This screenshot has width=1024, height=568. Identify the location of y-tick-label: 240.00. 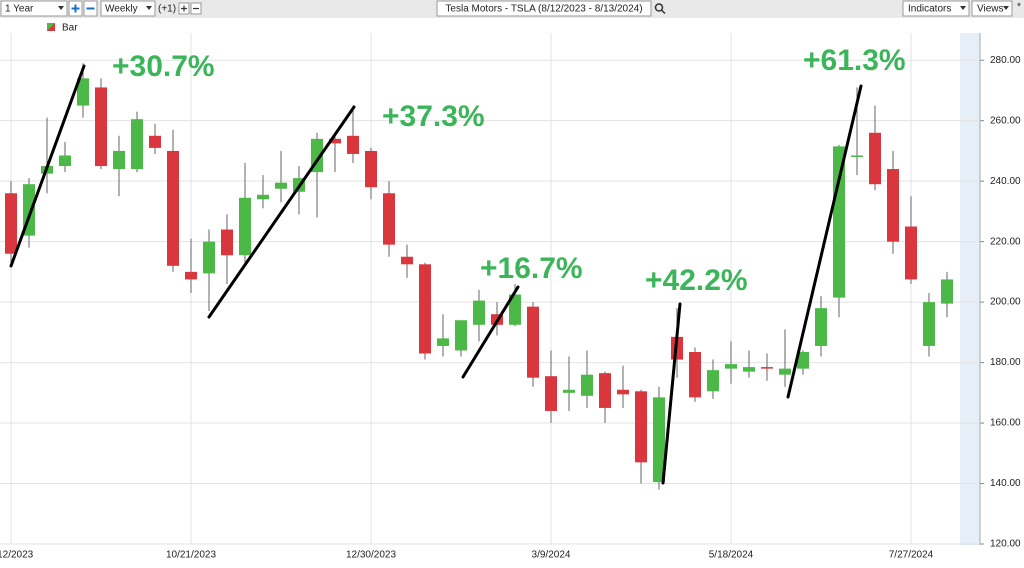
(1005, 181).